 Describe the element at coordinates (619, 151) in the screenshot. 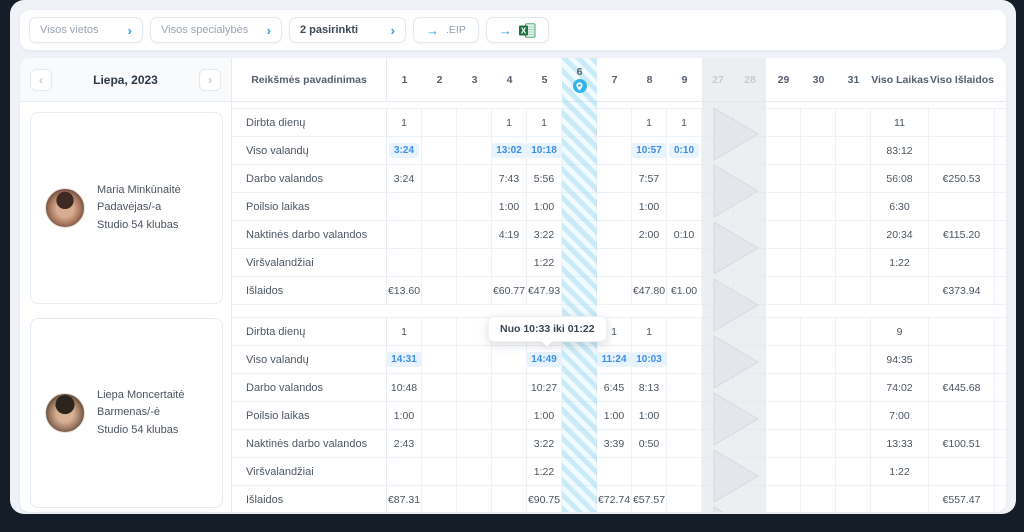

I see `table-row: Viso valandų 3:24 13:02 10:18 10:57 0:10 83:12` at that location.